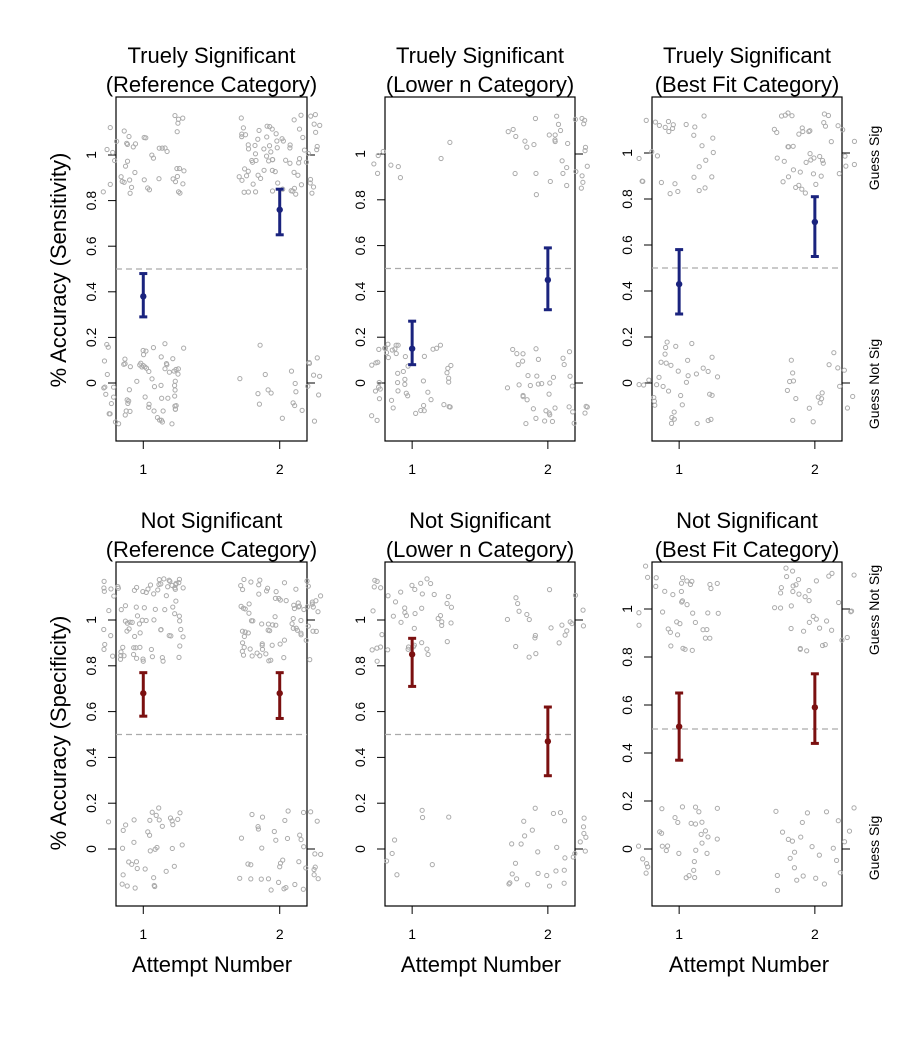  What do you see at coordinates (815, 222) in the screenshot?
I see `mean-point` at bounding box center [815, 222].